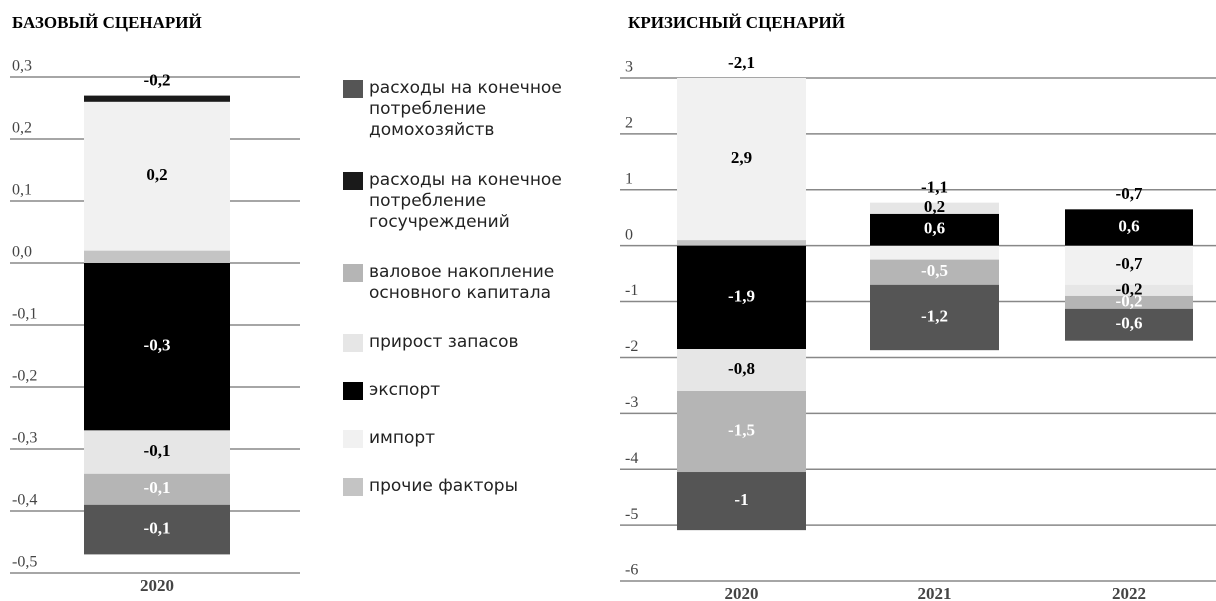 The image size is (1216, 601). What do you see at coordinates (935, 592) in the screenshot?
I see `x-tick-label: 2021` at bounding box center [935, 592].